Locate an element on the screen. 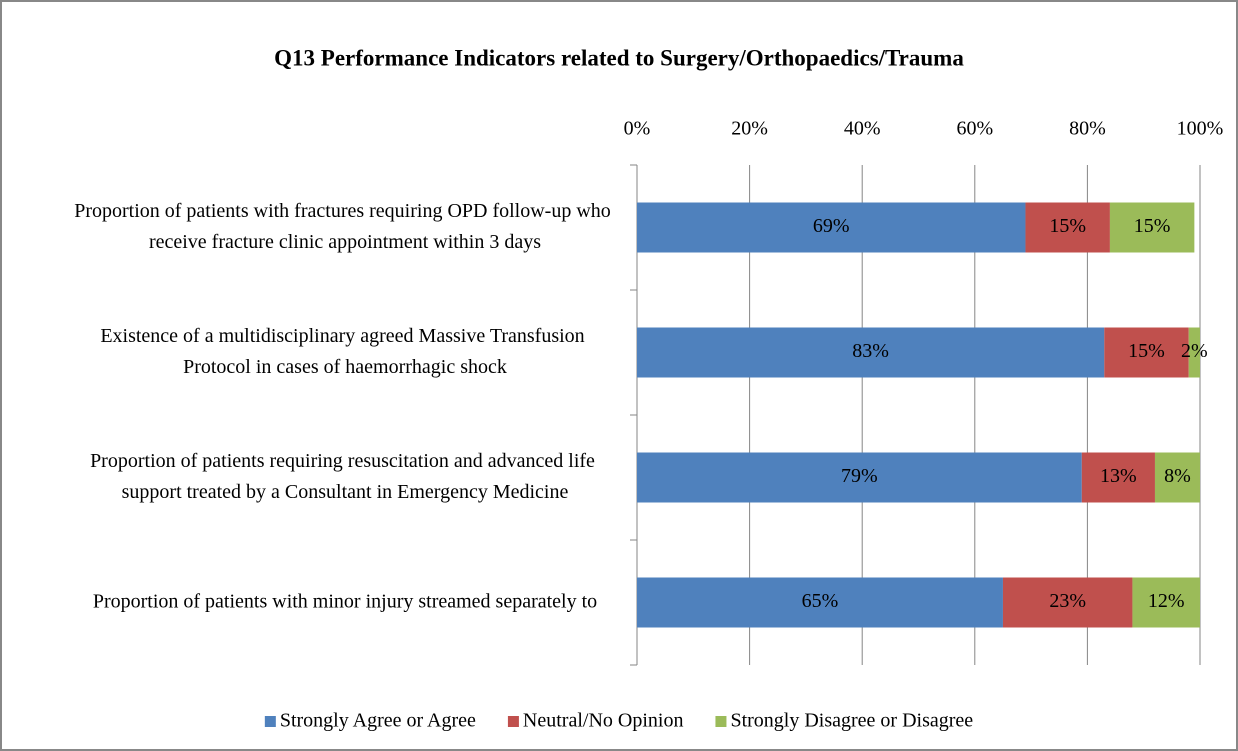 Image resolution: width=1238 pixels, height=751 pixels. legend-item: Strongly Disagree or Disagree is located at coordinates (844, 721).